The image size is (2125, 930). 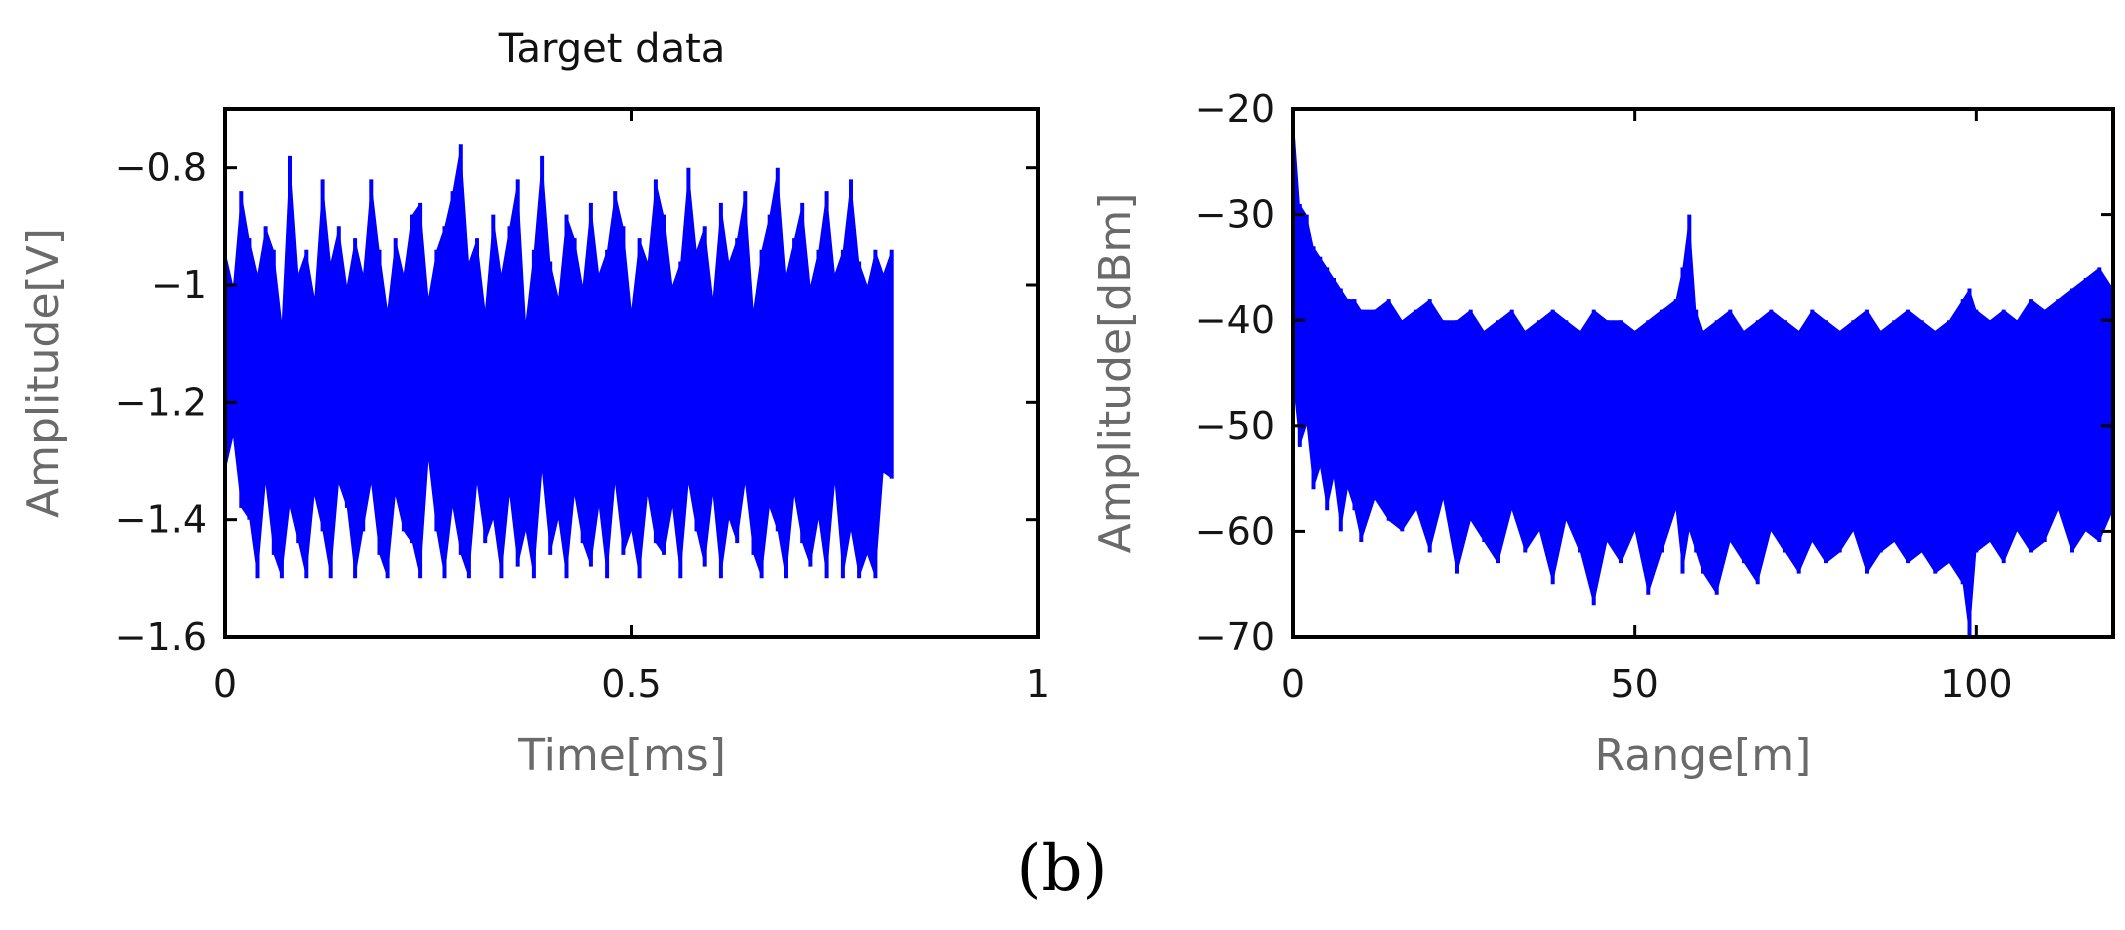 What do you see at coordinates (1235, 109) in the screenshot?
I see `y-tick-label: −20` at bounding box center [1235, 109].